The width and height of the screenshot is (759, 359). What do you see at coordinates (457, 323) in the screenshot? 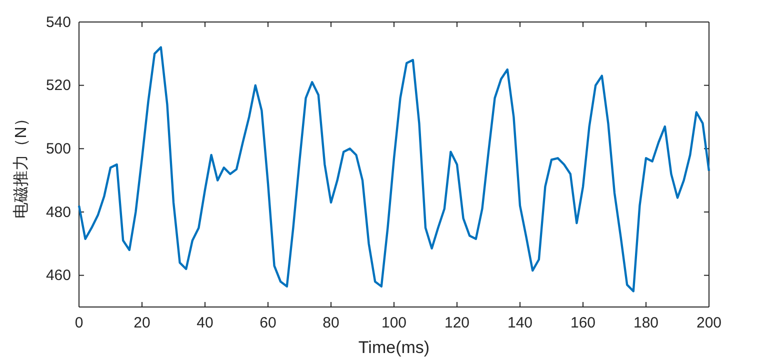
I see `x-tick-label: 120` at bounding box center [457, 323].